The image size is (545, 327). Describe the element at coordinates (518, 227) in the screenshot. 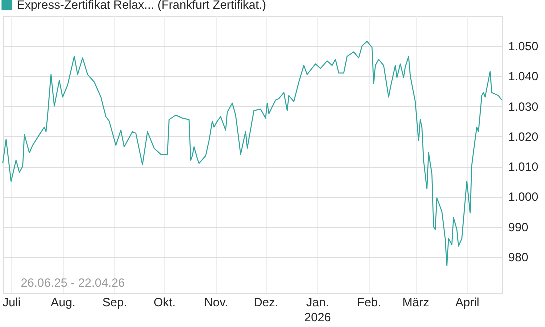

I see `y-tick-label: 990` at that location.